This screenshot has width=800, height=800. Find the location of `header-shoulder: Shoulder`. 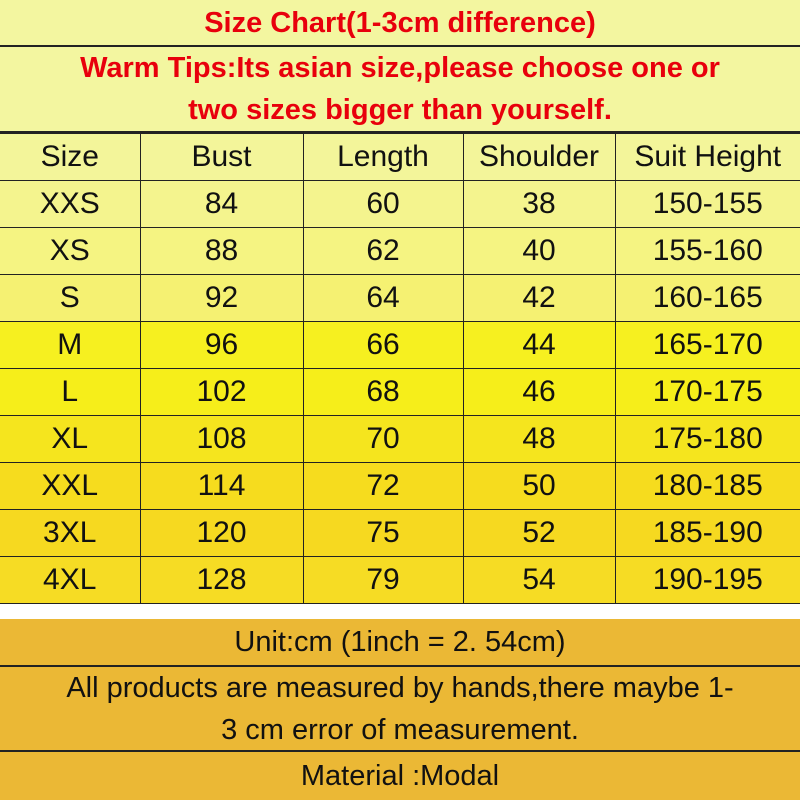

header-shoulder: Shoulder is located at coordinates (539, 157).